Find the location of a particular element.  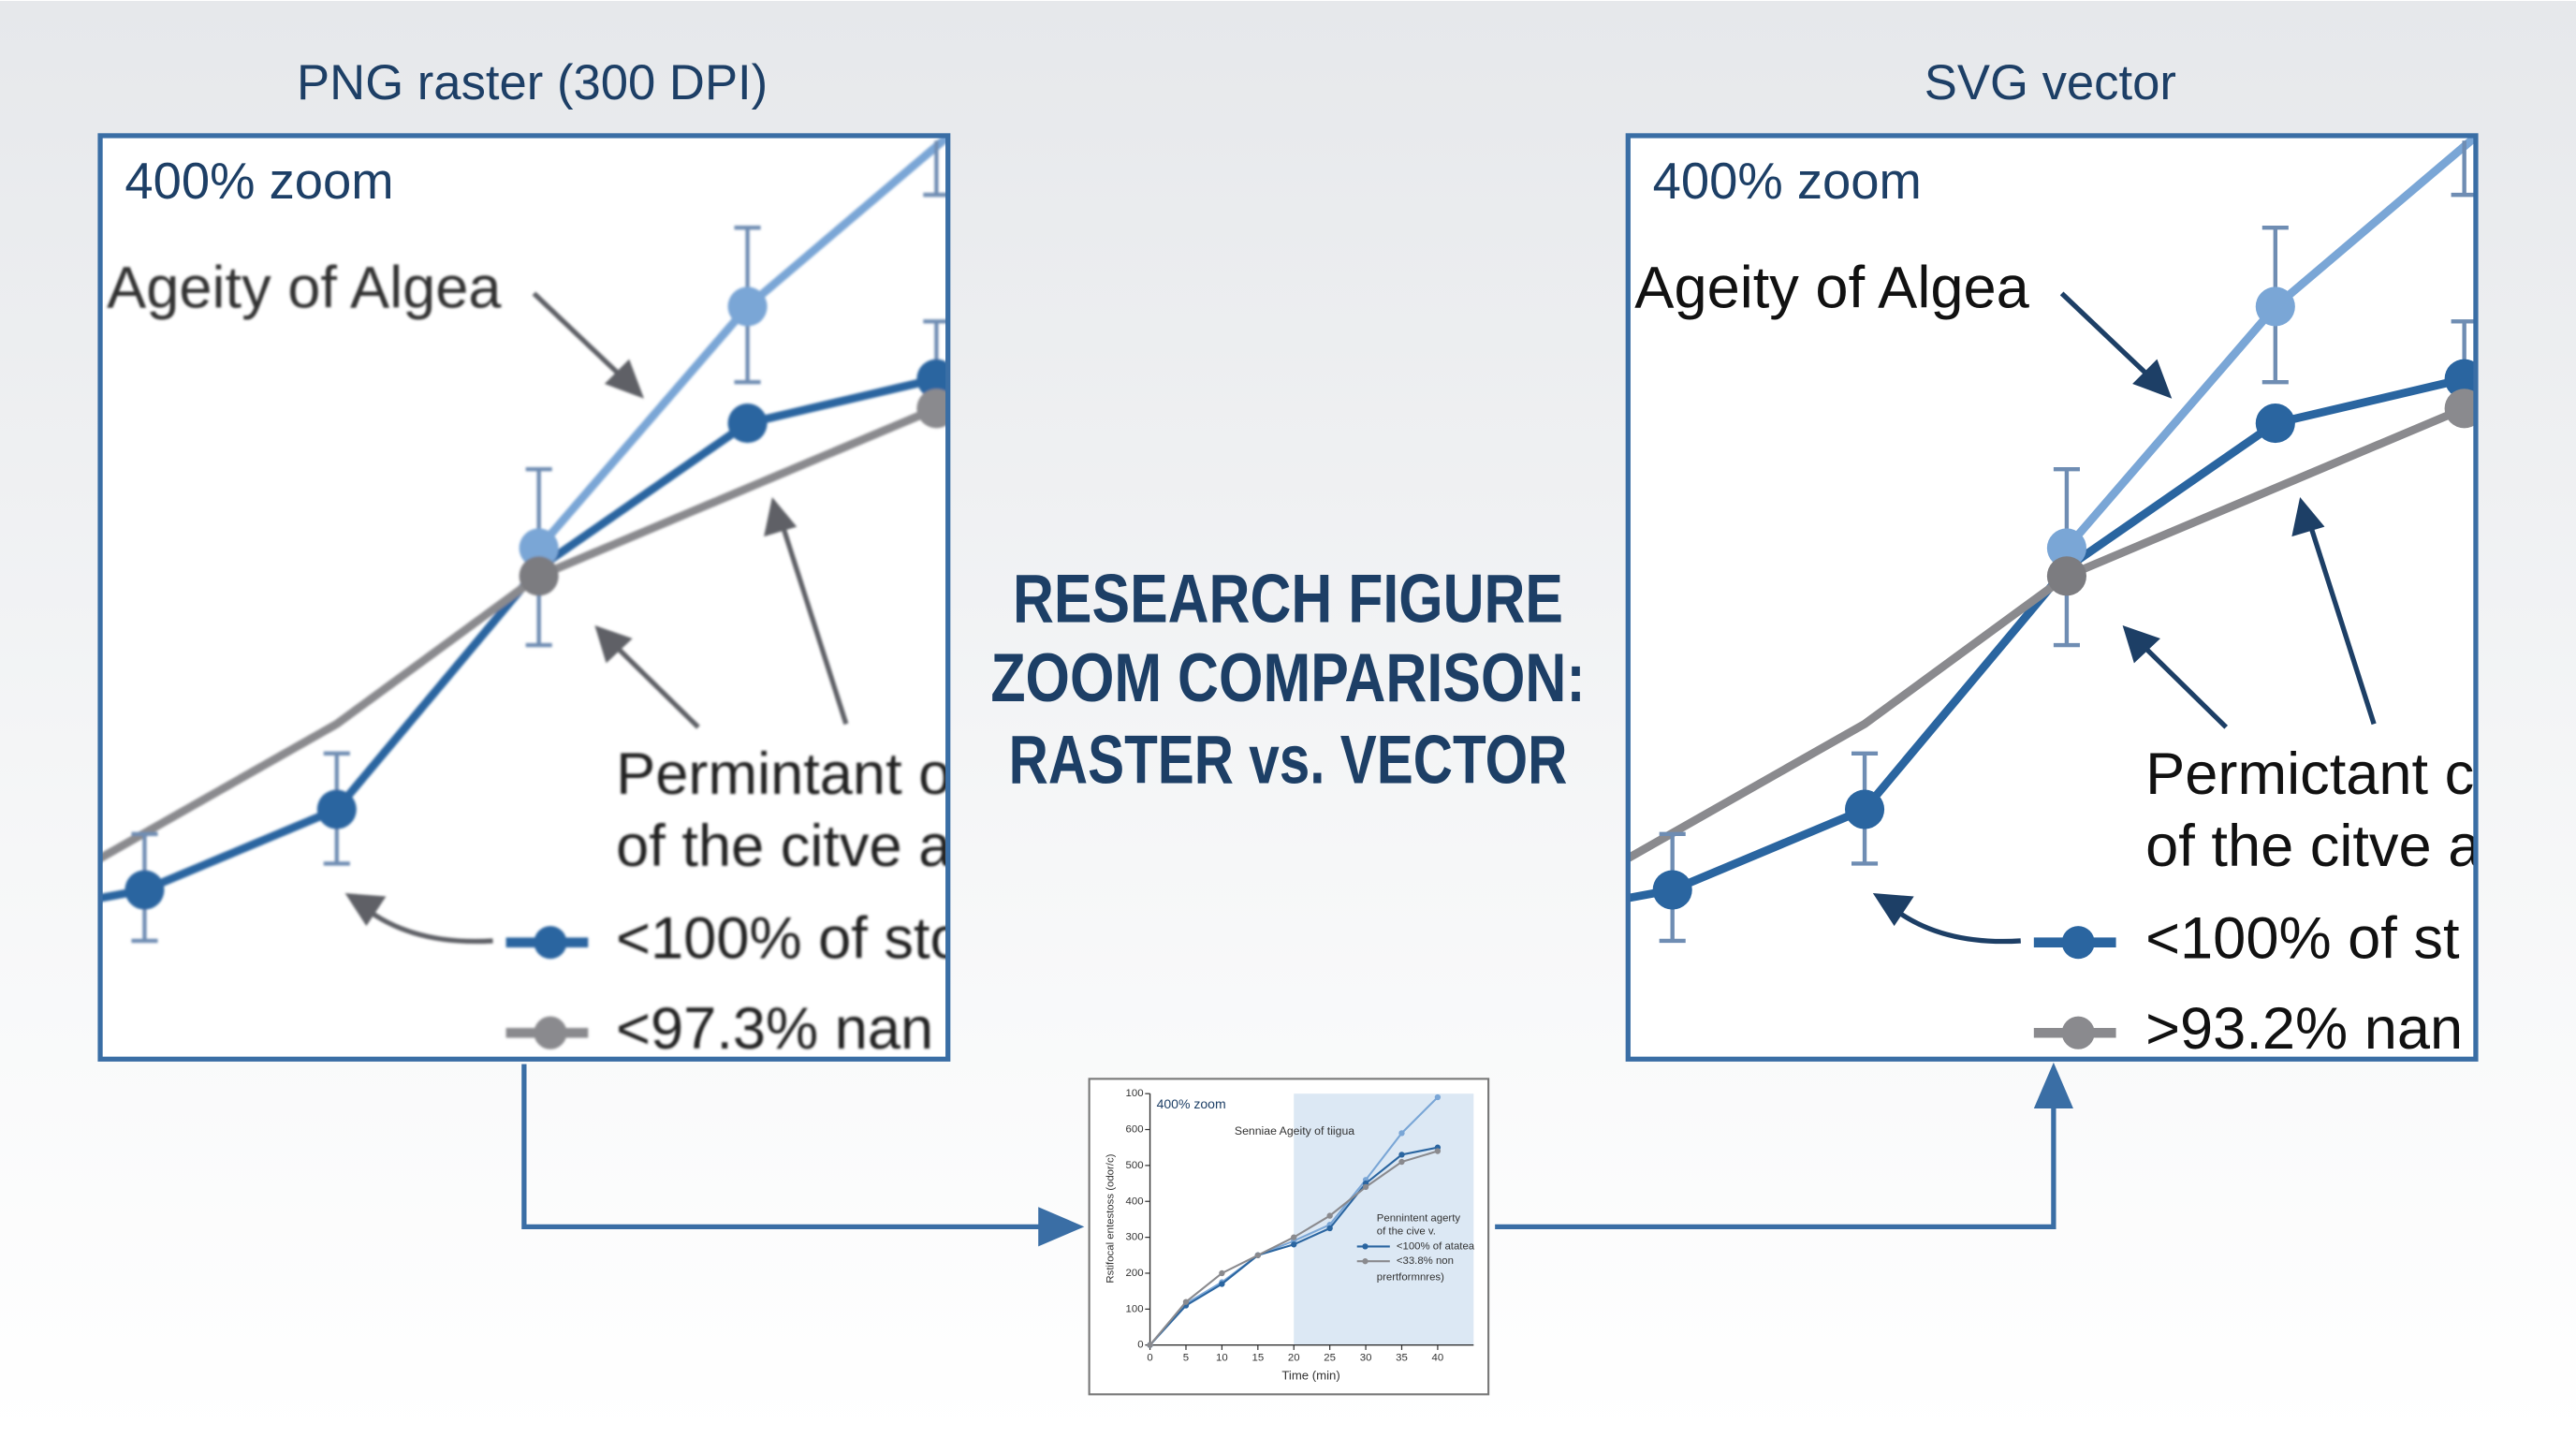

legend-text: Permintant o is located at coordinates (783, 774).